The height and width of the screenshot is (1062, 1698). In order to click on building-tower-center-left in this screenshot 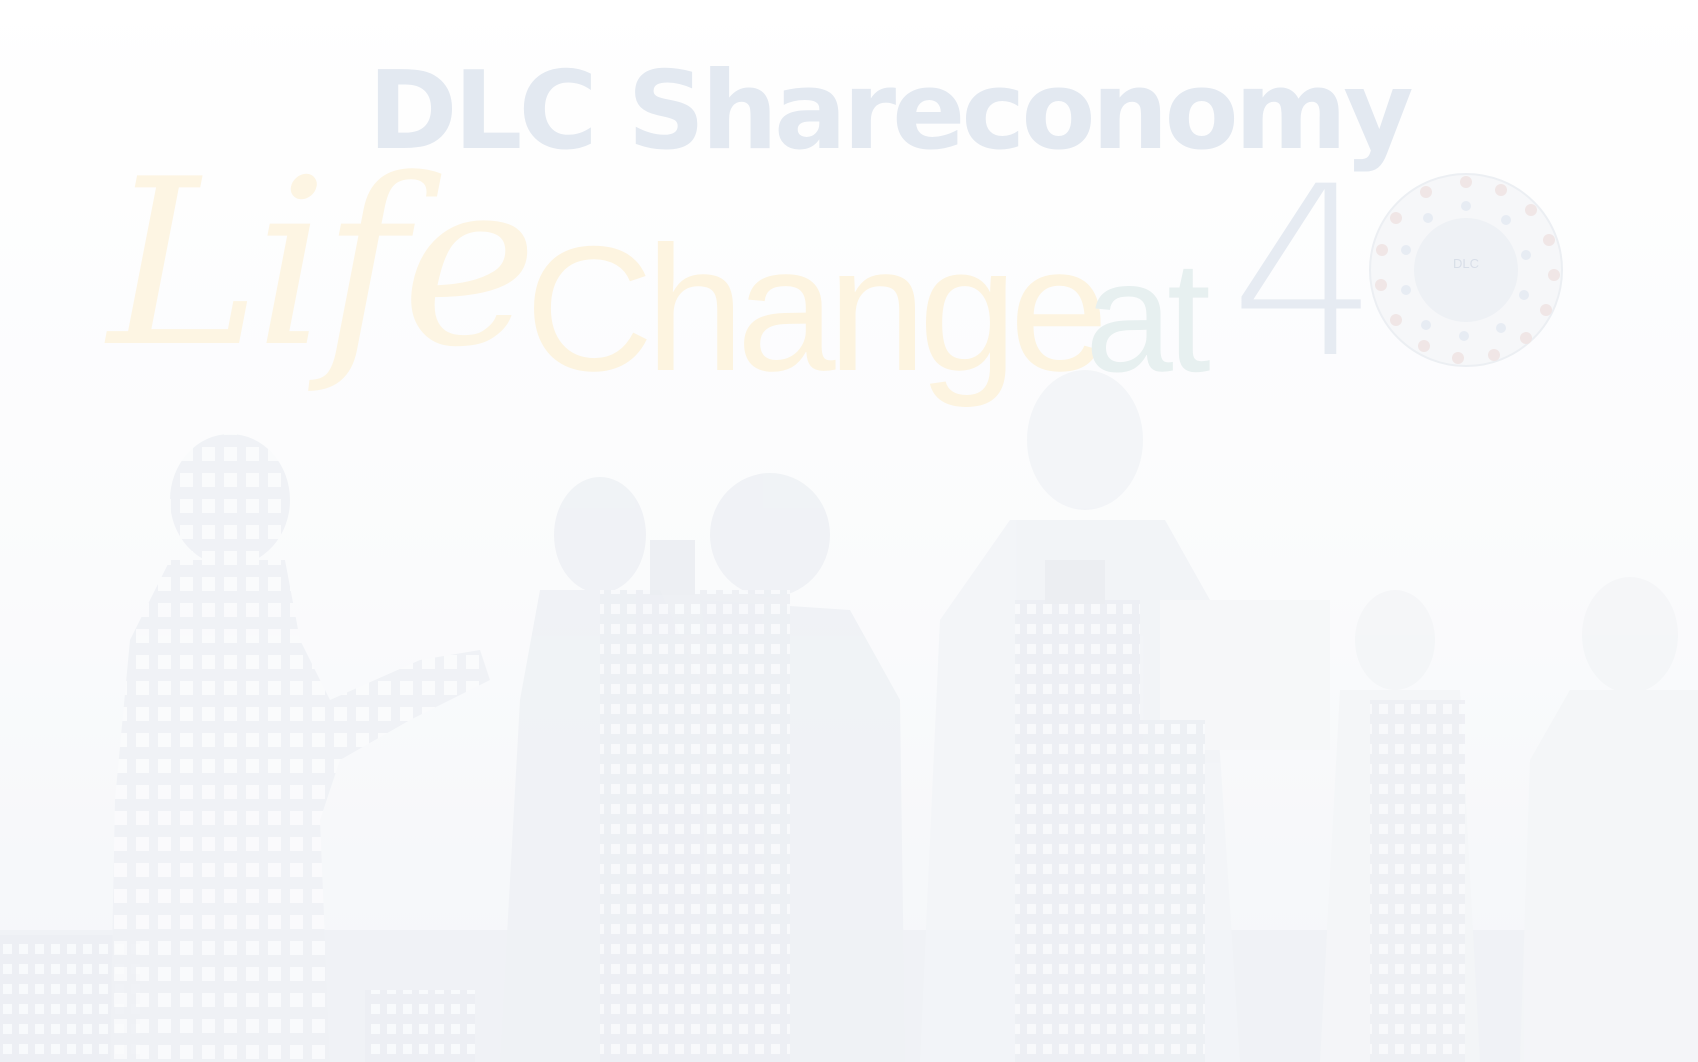, I will do `click(695, 801)`.